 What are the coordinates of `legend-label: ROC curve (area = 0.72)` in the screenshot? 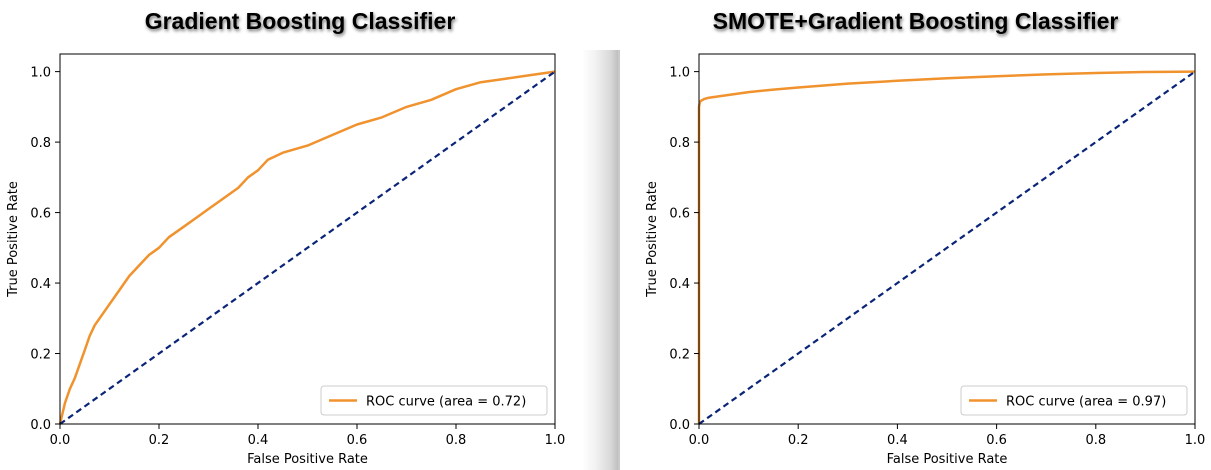 It's located at (446, 402).